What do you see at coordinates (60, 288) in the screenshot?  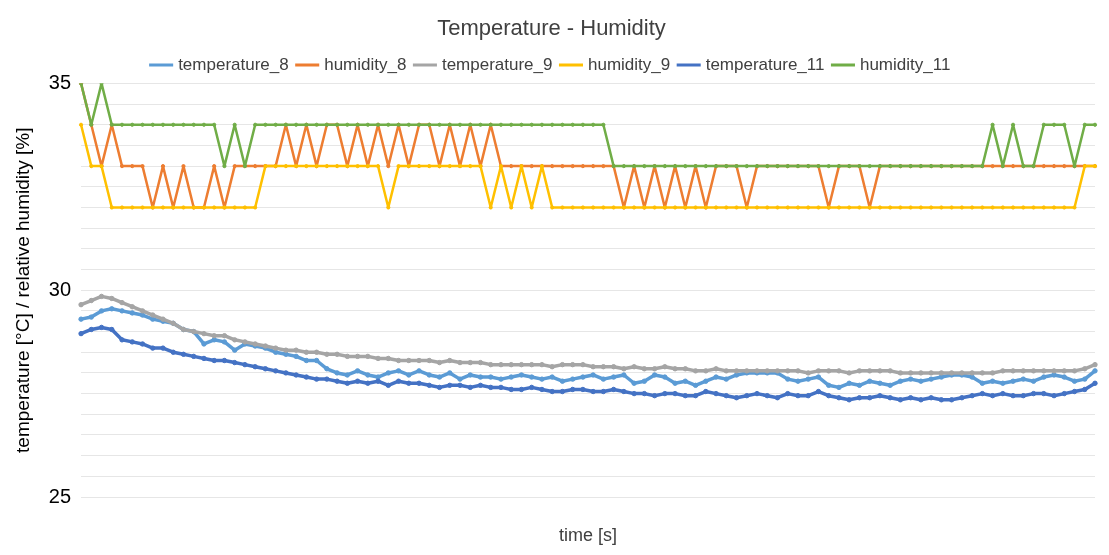 I see `y-tick-label: 30` at bounding box center [60, 288].